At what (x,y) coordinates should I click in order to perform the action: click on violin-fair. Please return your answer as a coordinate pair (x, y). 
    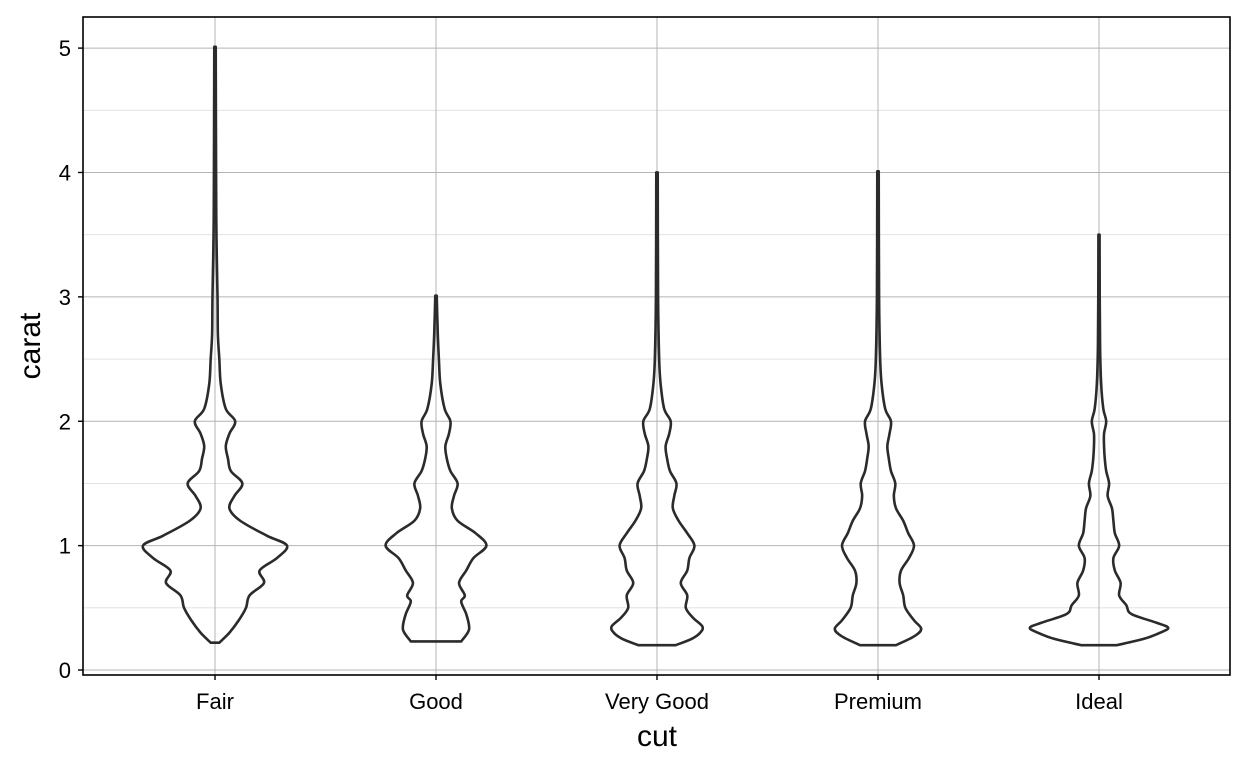
    Looking at the image, I should click on (215, 344).